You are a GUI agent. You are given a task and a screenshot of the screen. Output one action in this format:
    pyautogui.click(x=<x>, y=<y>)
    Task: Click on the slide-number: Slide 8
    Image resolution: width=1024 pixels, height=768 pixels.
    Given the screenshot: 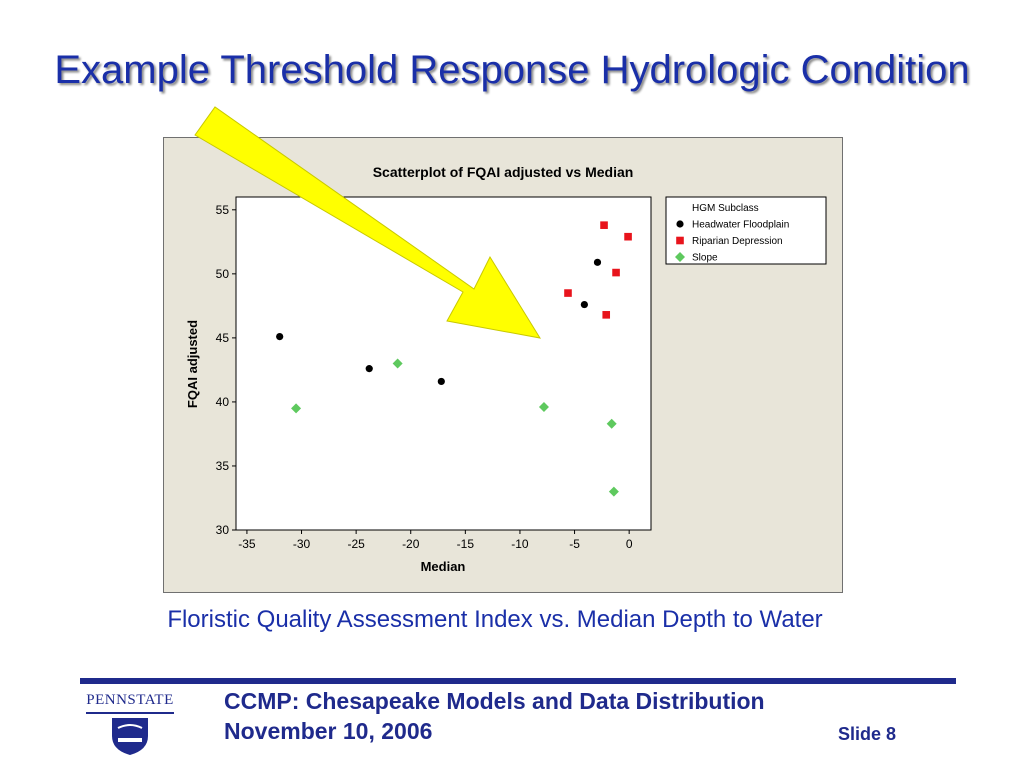 What is the action you would take?
    pyautogui.click(x=867, y=734)
    